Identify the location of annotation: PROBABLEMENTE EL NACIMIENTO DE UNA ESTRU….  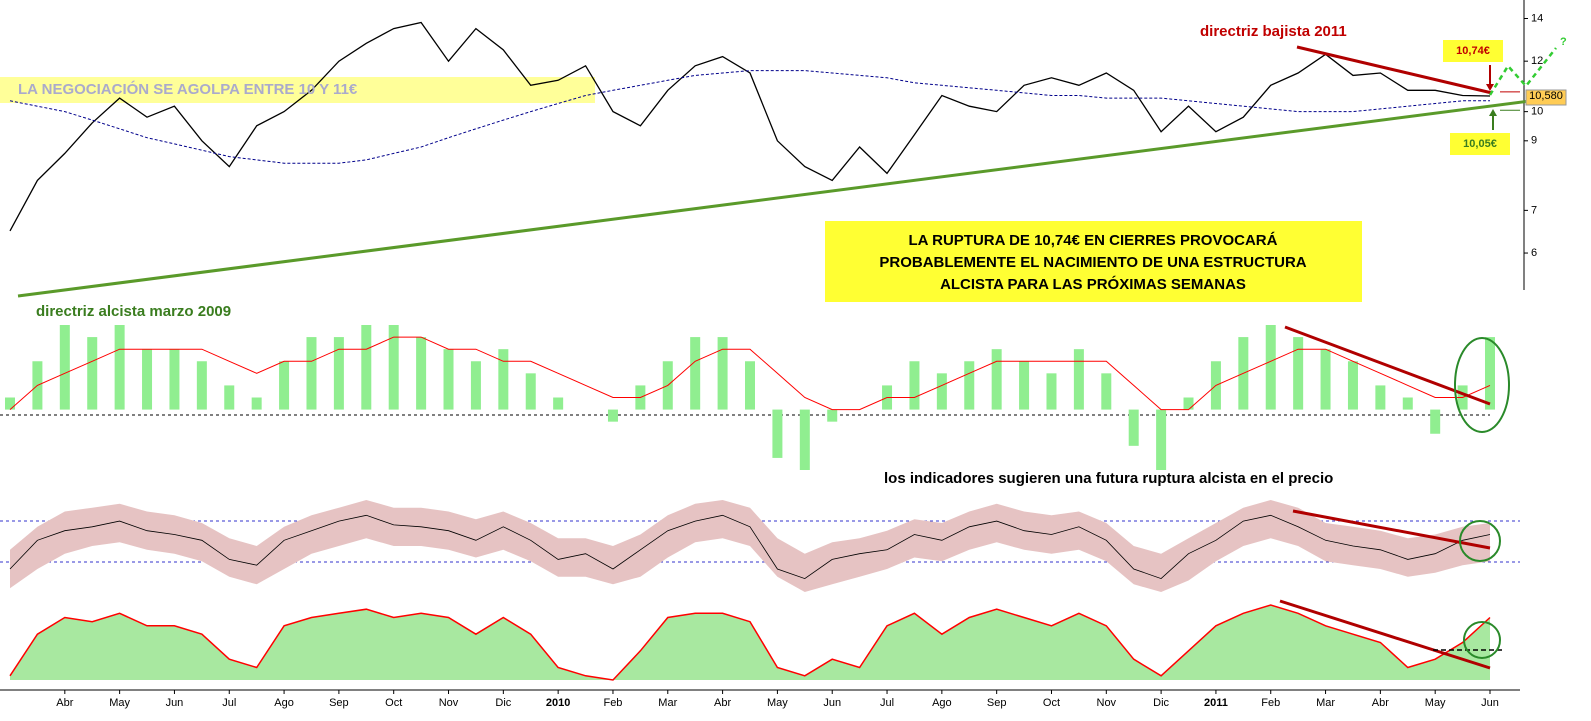
(1092, 262).